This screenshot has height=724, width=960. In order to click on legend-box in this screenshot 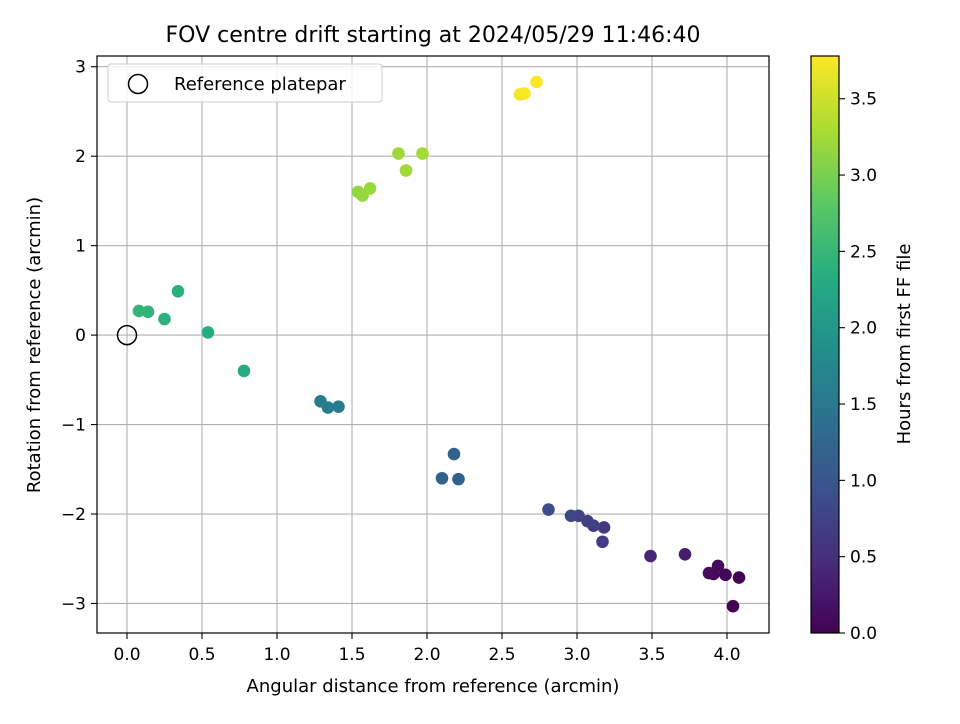, I will do `click(245, 83)`.